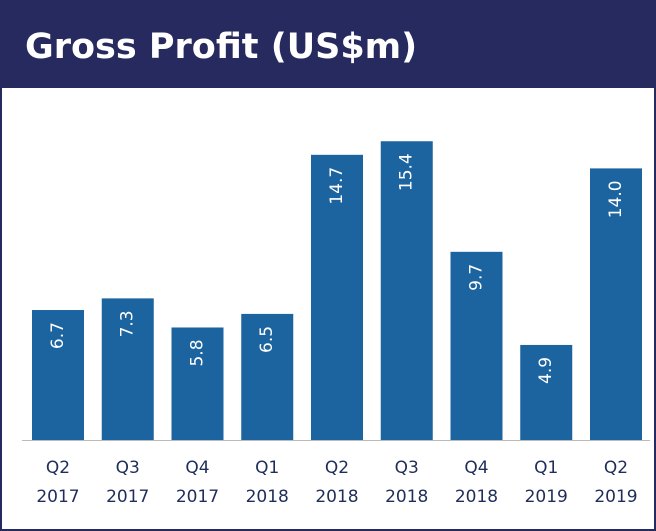 The width and height of the screenshot is (656, 531). Describe the element at coordinates (616, 199) in the screenshot. I see `data-label: 14.0` at that location.